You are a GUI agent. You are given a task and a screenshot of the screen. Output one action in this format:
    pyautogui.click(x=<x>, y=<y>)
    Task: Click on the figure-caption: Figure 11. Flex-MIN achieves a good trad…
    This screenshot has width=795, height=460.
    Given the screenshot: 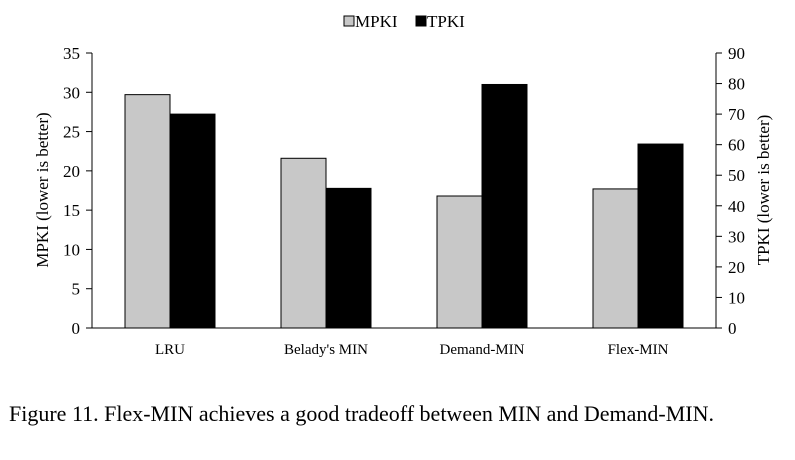 What is the action you would take?
    pyautogui.click(x=362, y=413)
    